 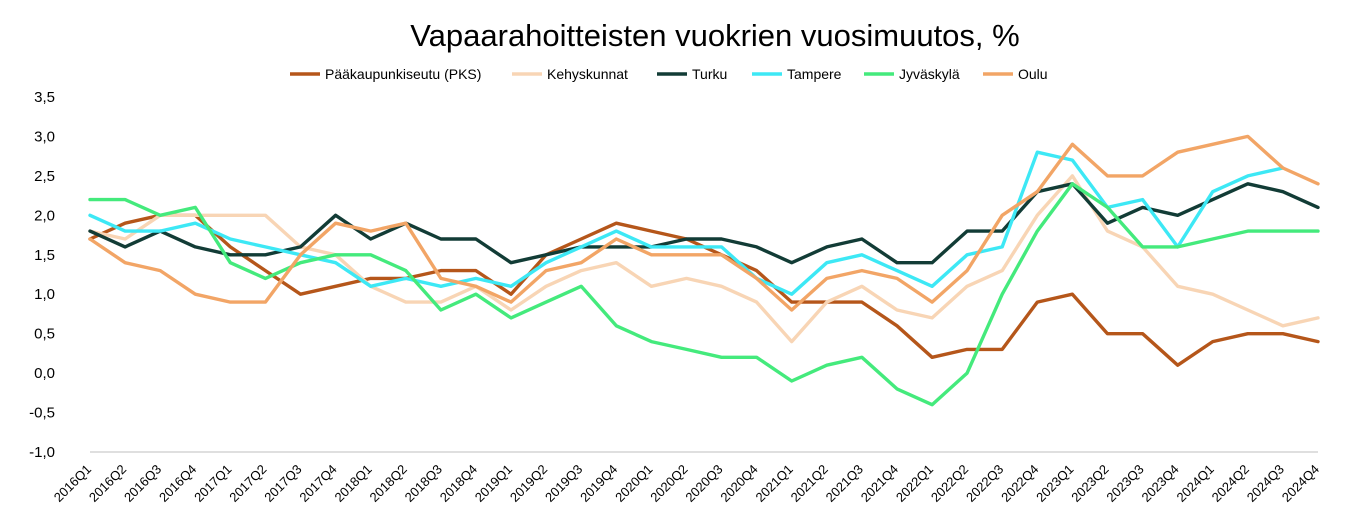 I want to click on y-tick-label: 0,5, so click(x=44, y=334).